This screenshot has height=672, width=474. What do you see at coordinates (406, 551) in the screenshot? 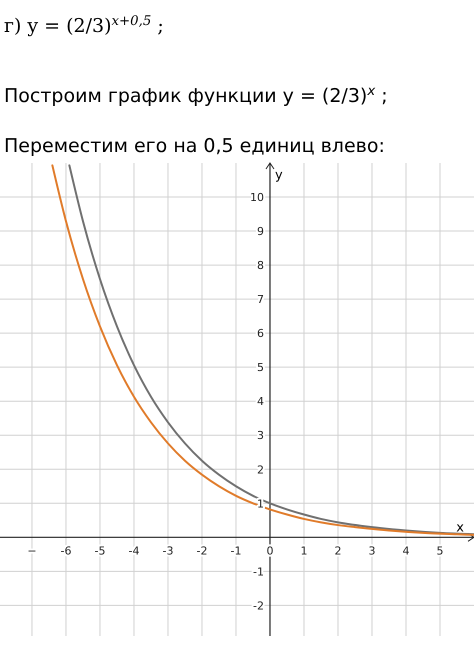
I see `x-tick-label: 4` at bounding box center [406, 551].